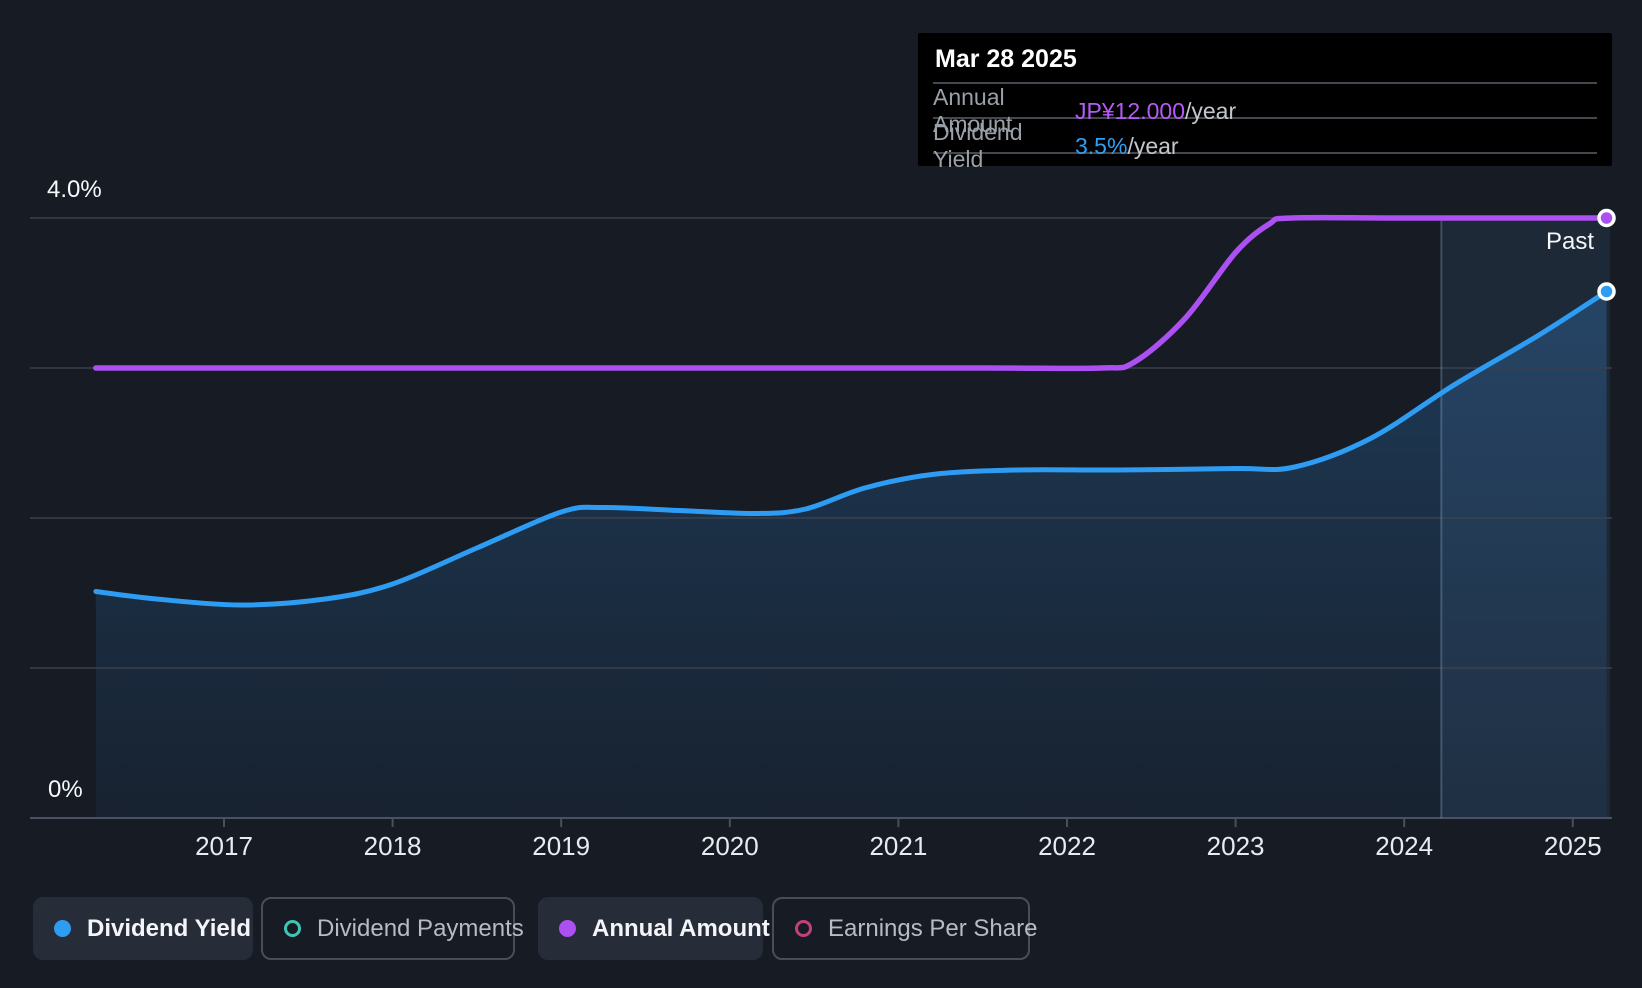 This screenshot has height=988, width=1642. I want to click on tooltip-row-value: 3.5%/year, so click(1336, 146).